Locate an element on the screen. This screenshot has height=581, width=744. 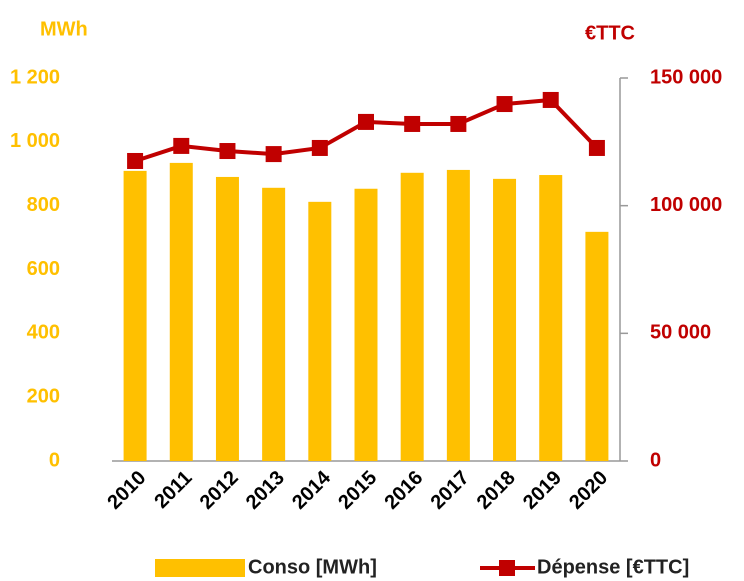
y-tick-label: 1 200 is located at coordinates (35, 77).